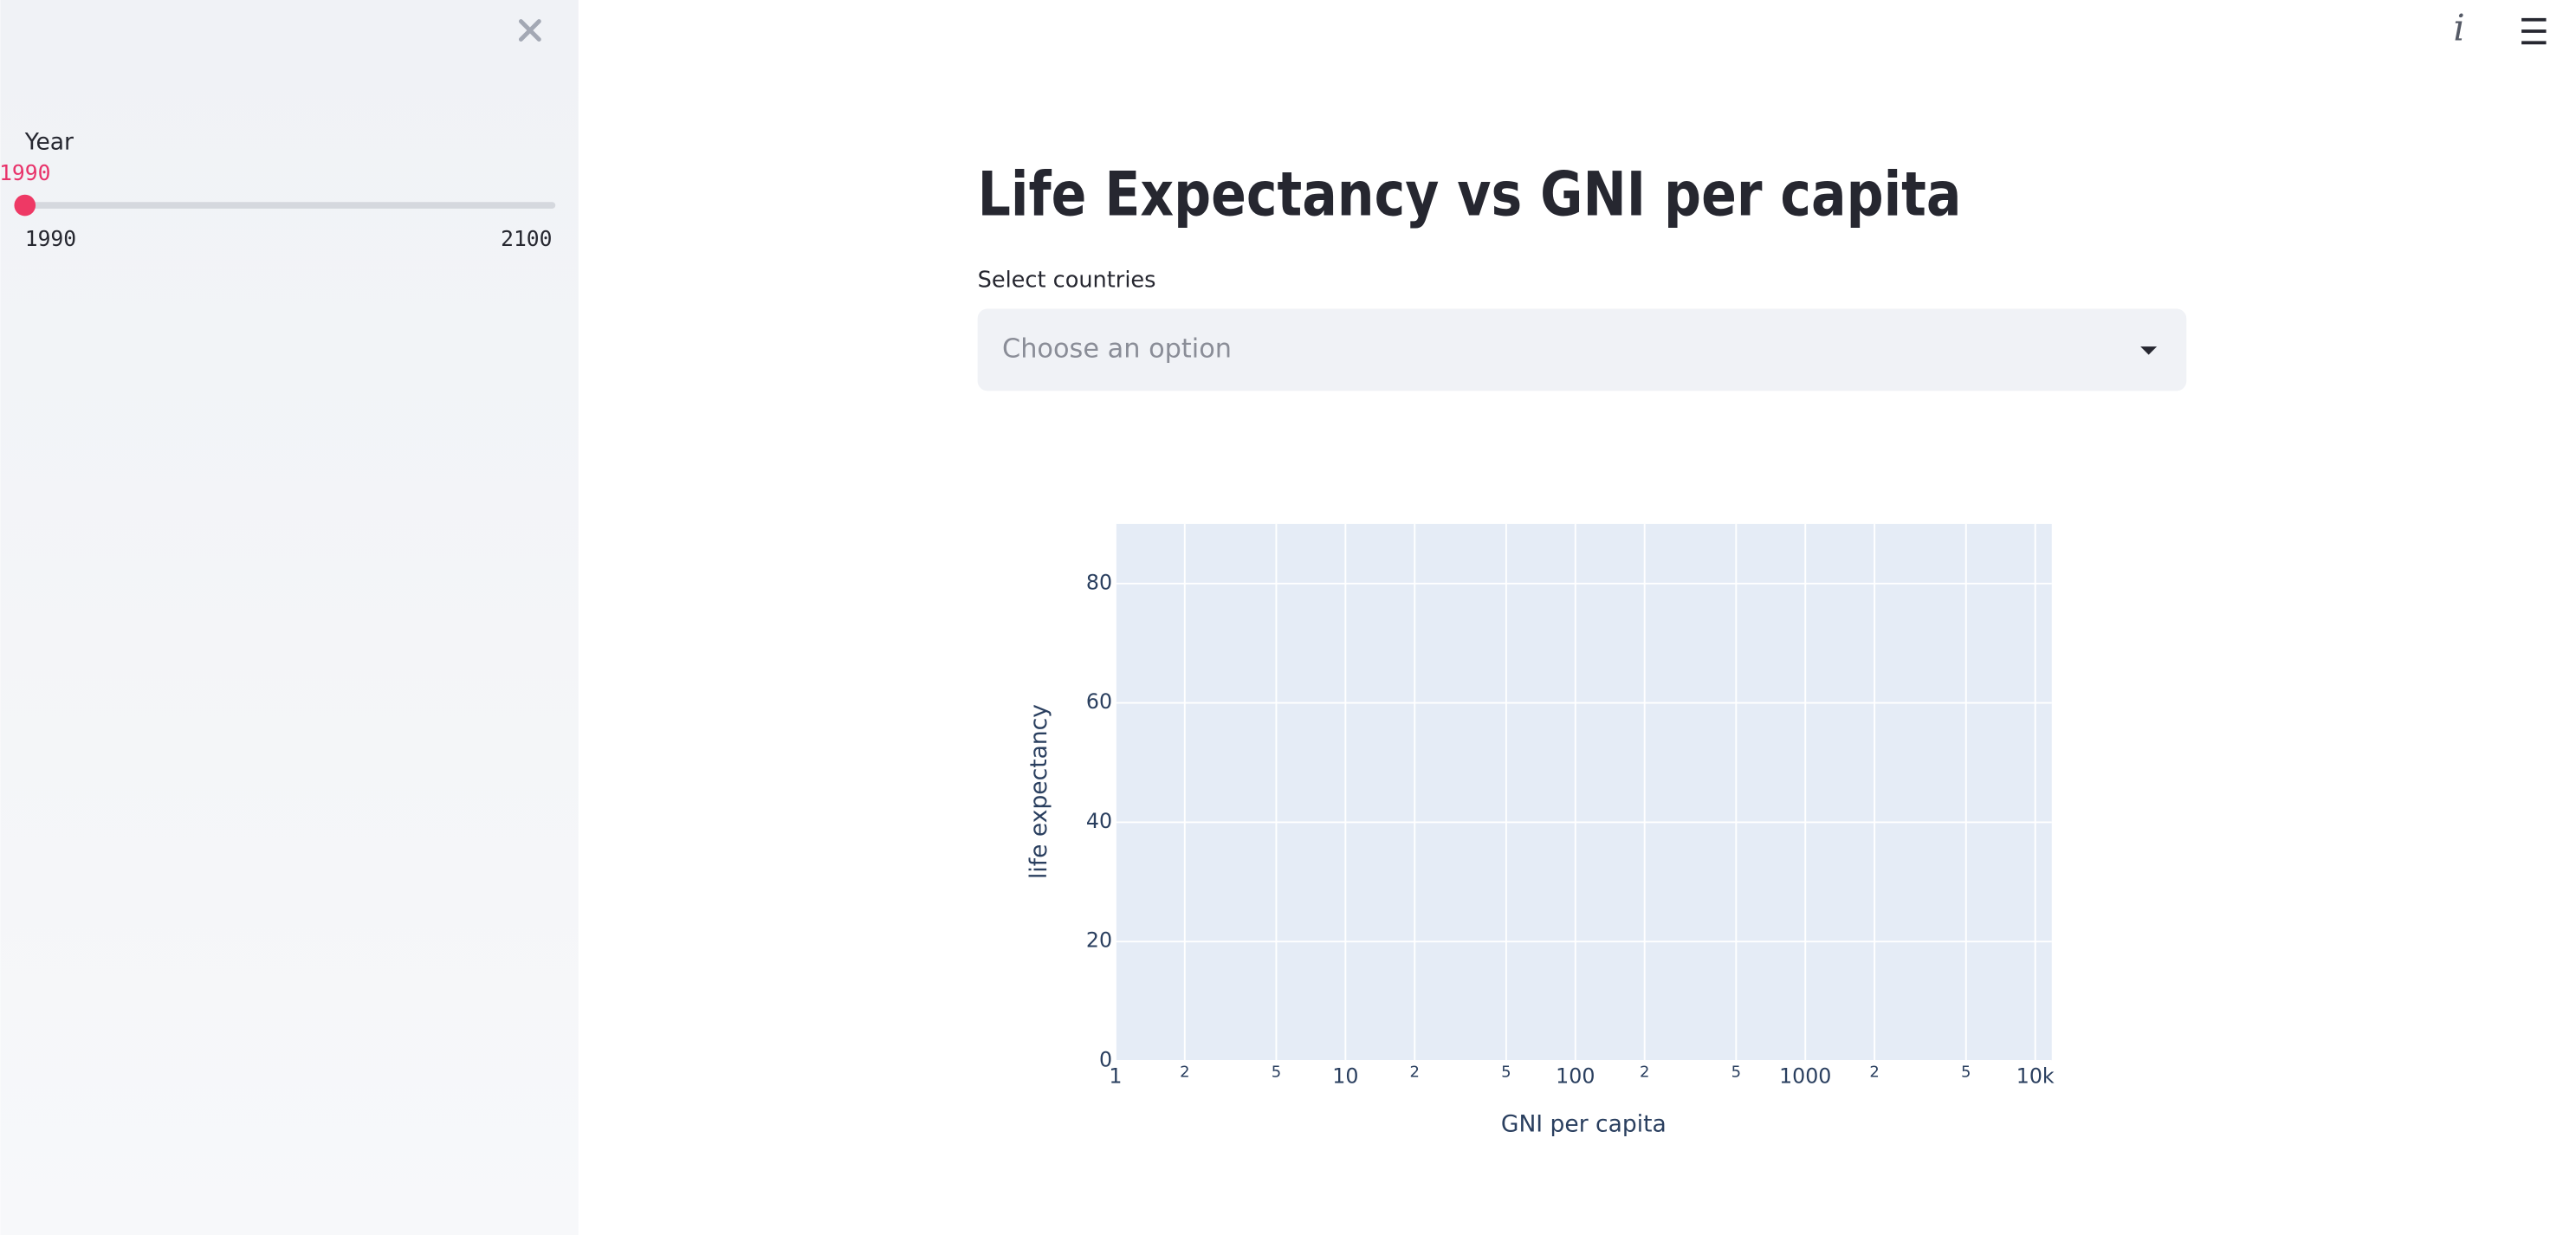 The height and width of the screenshot is (1235, 2576). I want to click on y-tick-label: 20, so click(1099, 940).